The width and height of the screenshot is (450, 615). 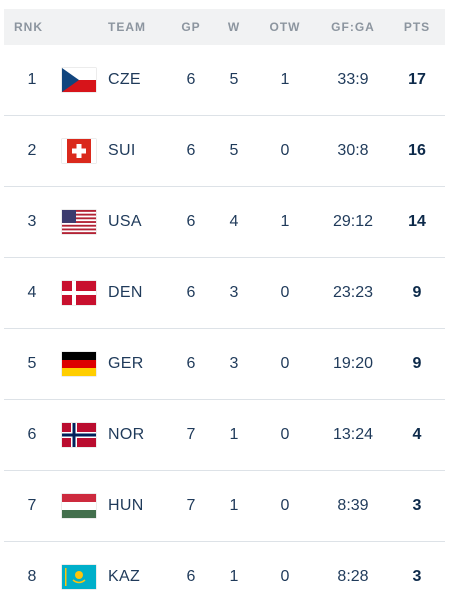 I want to click on header-team: TEAM, so click(x=127, y=27).